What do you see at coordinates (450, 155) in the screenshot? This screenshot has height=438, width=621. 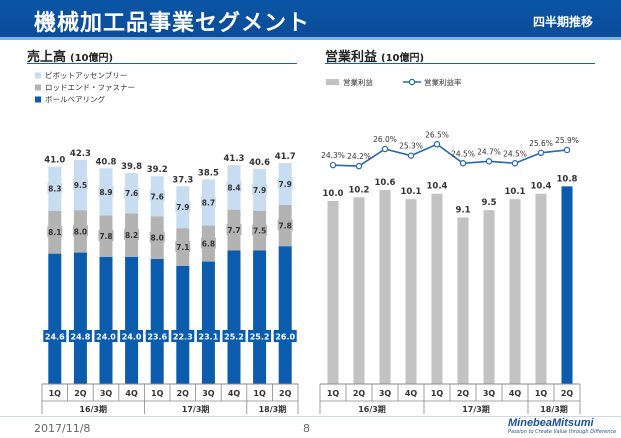 I see `margin-line` at bounding box center [450, 155].